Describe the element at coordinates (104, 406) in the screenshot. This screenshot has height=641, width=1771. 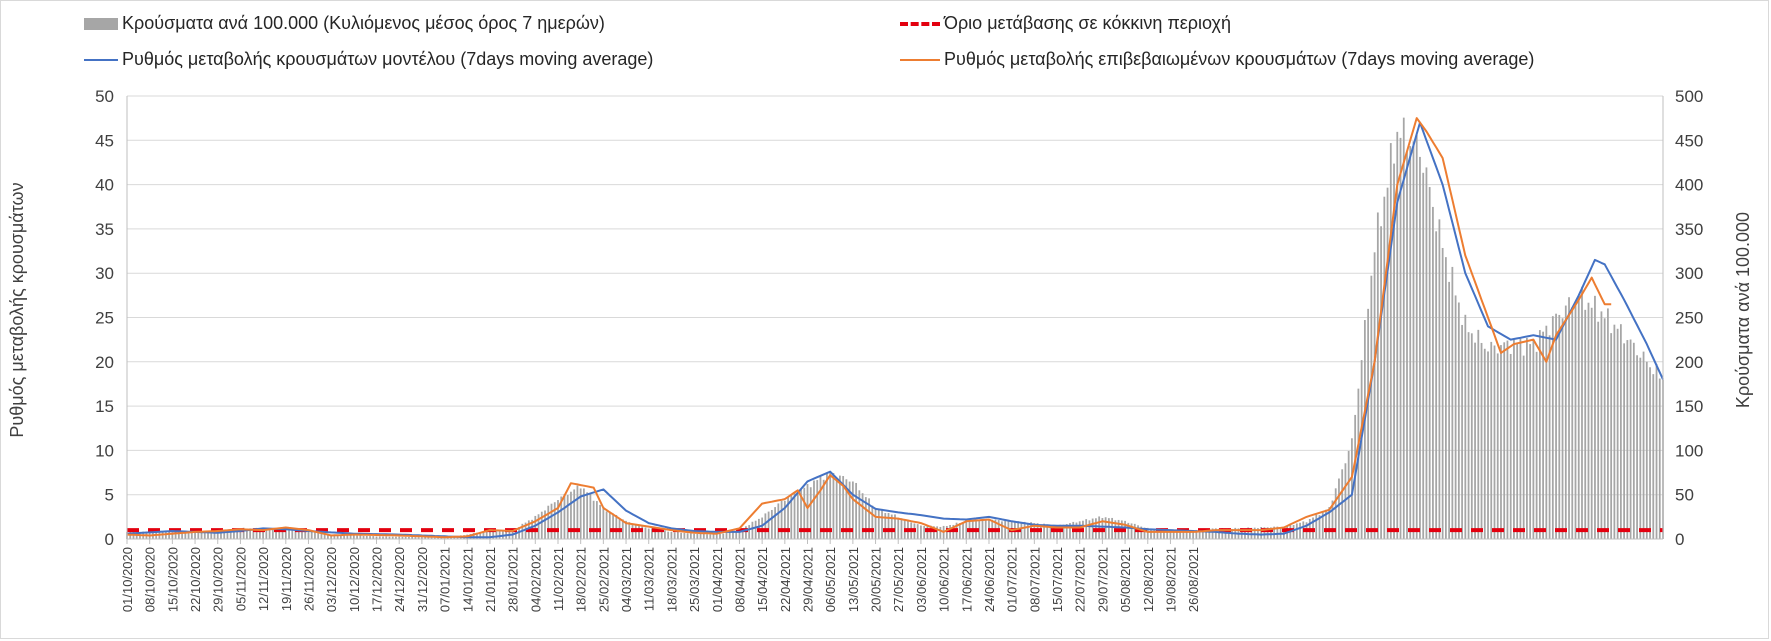
I see `y-tick-label: 15` at that location.